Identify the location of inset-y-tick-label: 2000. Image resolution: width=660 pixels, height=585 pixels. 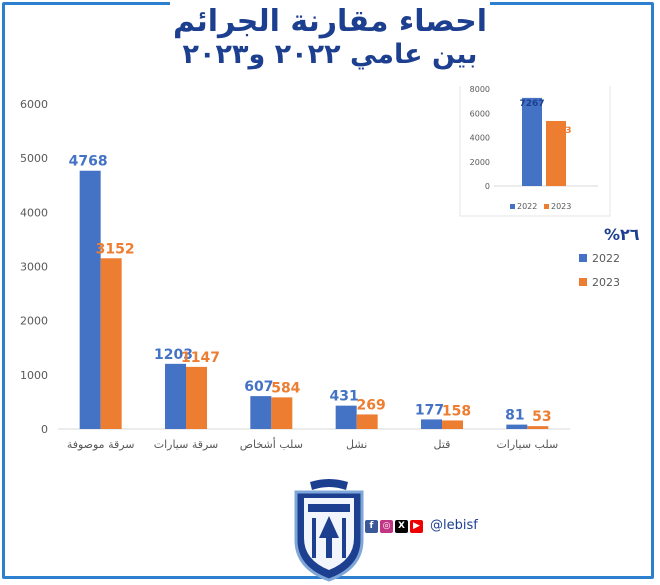
(480, 162).